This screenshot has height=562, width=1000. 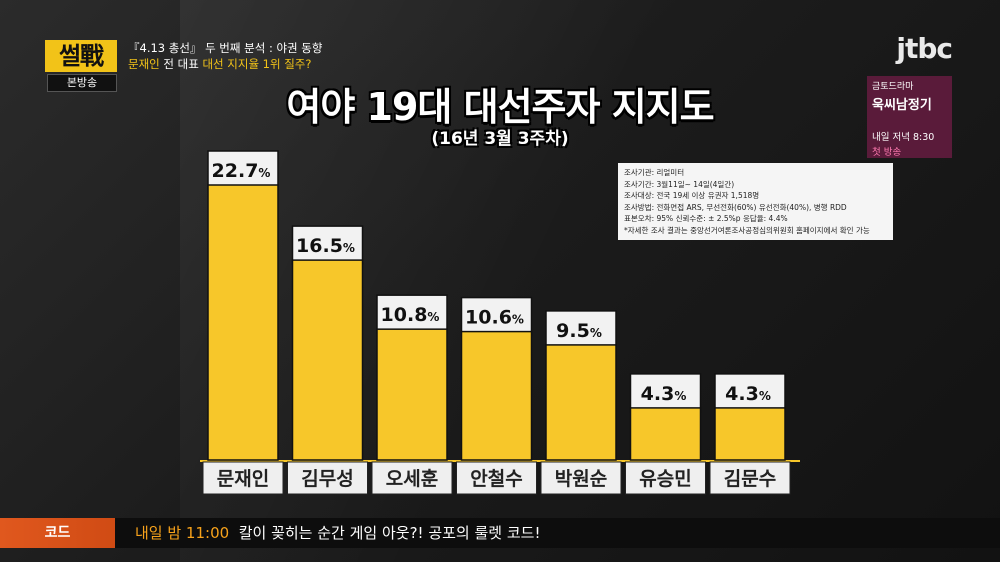 I want to click on survey-info-line: 조사대상: 전국 19세 이상 유권자 1,518명, so click(x=692, y=195).